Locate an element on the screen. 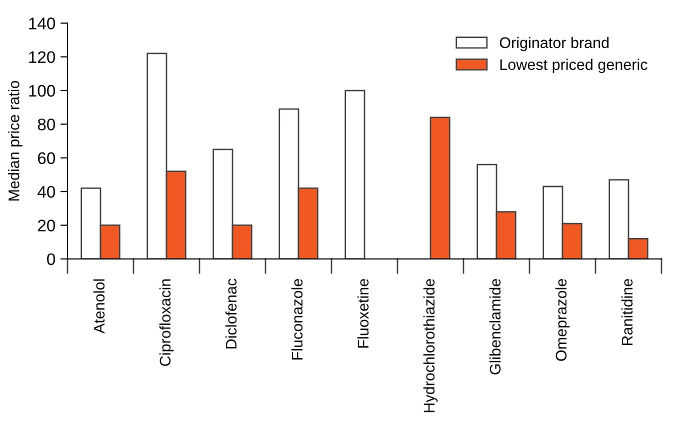 This screenshot has height=421, width=675. y-tick-label: 100 is located at coordinates (42, 90).